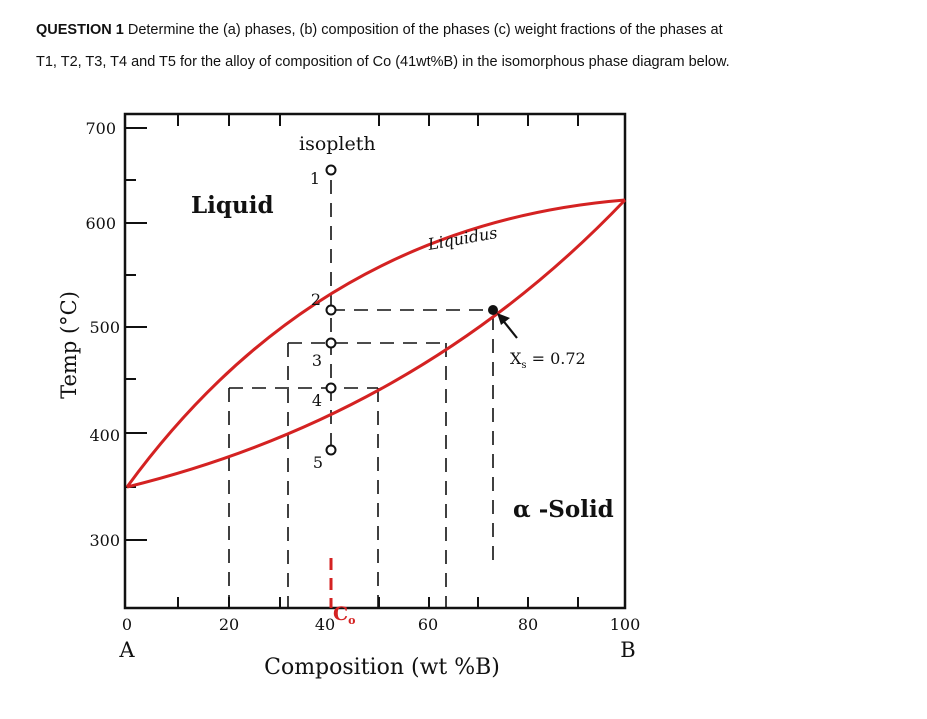 The width and height of the screenshot is (927, 719). I want to click on liquidus-label: Liquidus, so click(461, 238).